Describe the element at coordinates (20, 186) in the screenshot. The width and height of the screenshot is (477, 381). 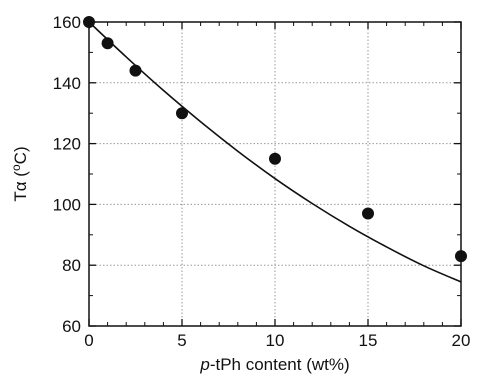
I see `y-axis-label-main: Tα (` at that location.